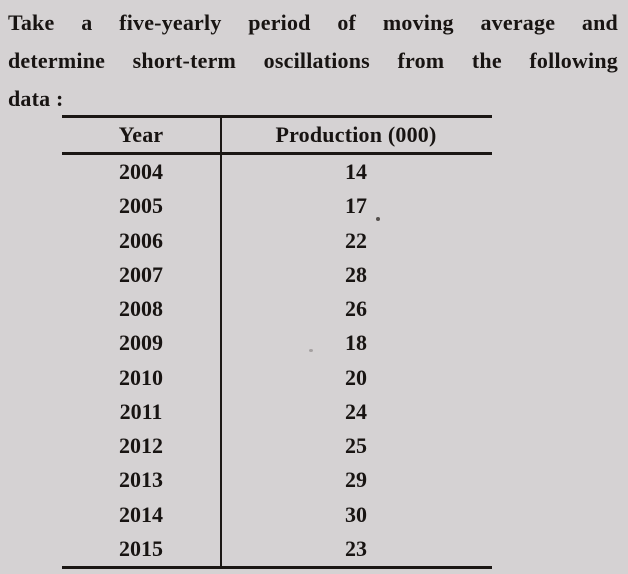  What do you see at coordinates (356, 548) in the screenshot?
I see `production-cell: 23` at bounding box center [356, 548].